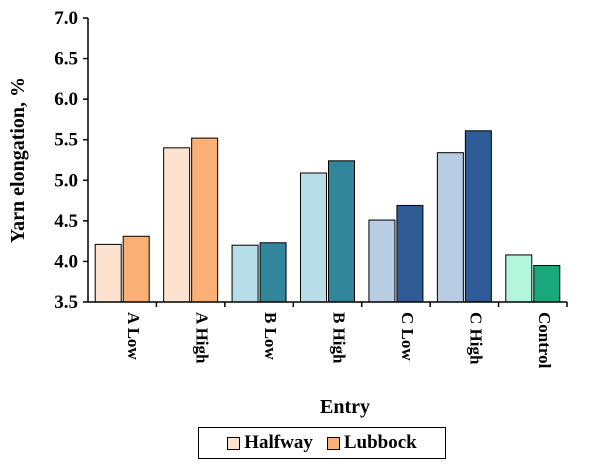  What do you see at coordinates (108, 273) in the screenshot?
I see `bar-halfway-a-low` at bounding box center [108, 273].